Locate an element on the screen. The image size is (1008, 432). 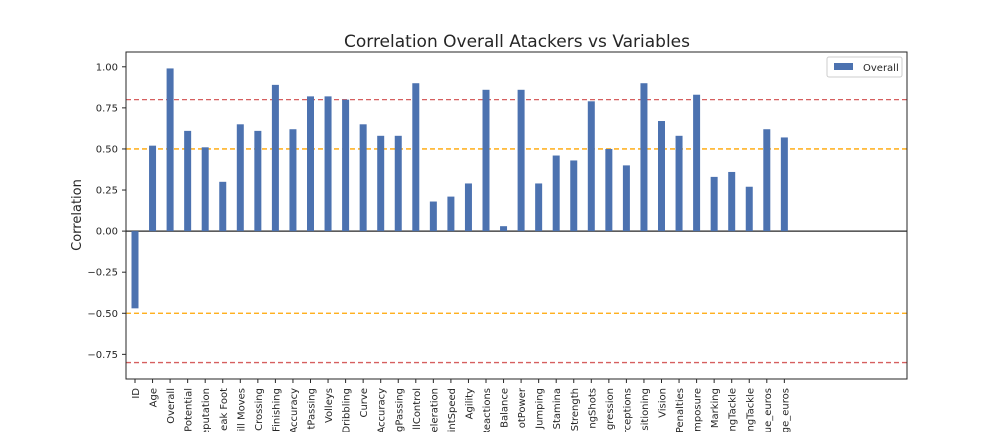
x-tick-label: Potential is located at coordinates (189, 410).